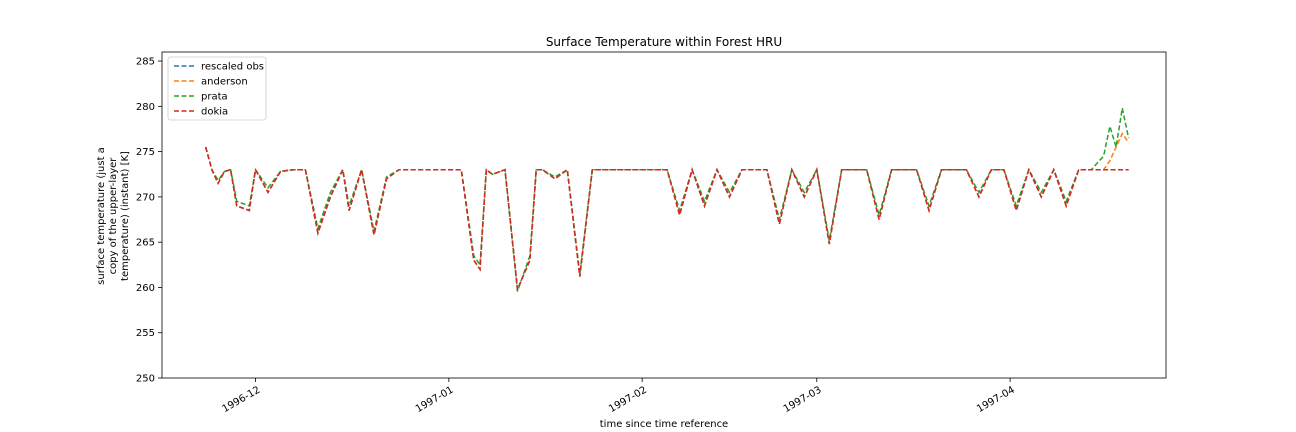  Describe the element at coordinates (664, 424) in the screenshot. I see `x-axis-label: time since time reference` at that location.